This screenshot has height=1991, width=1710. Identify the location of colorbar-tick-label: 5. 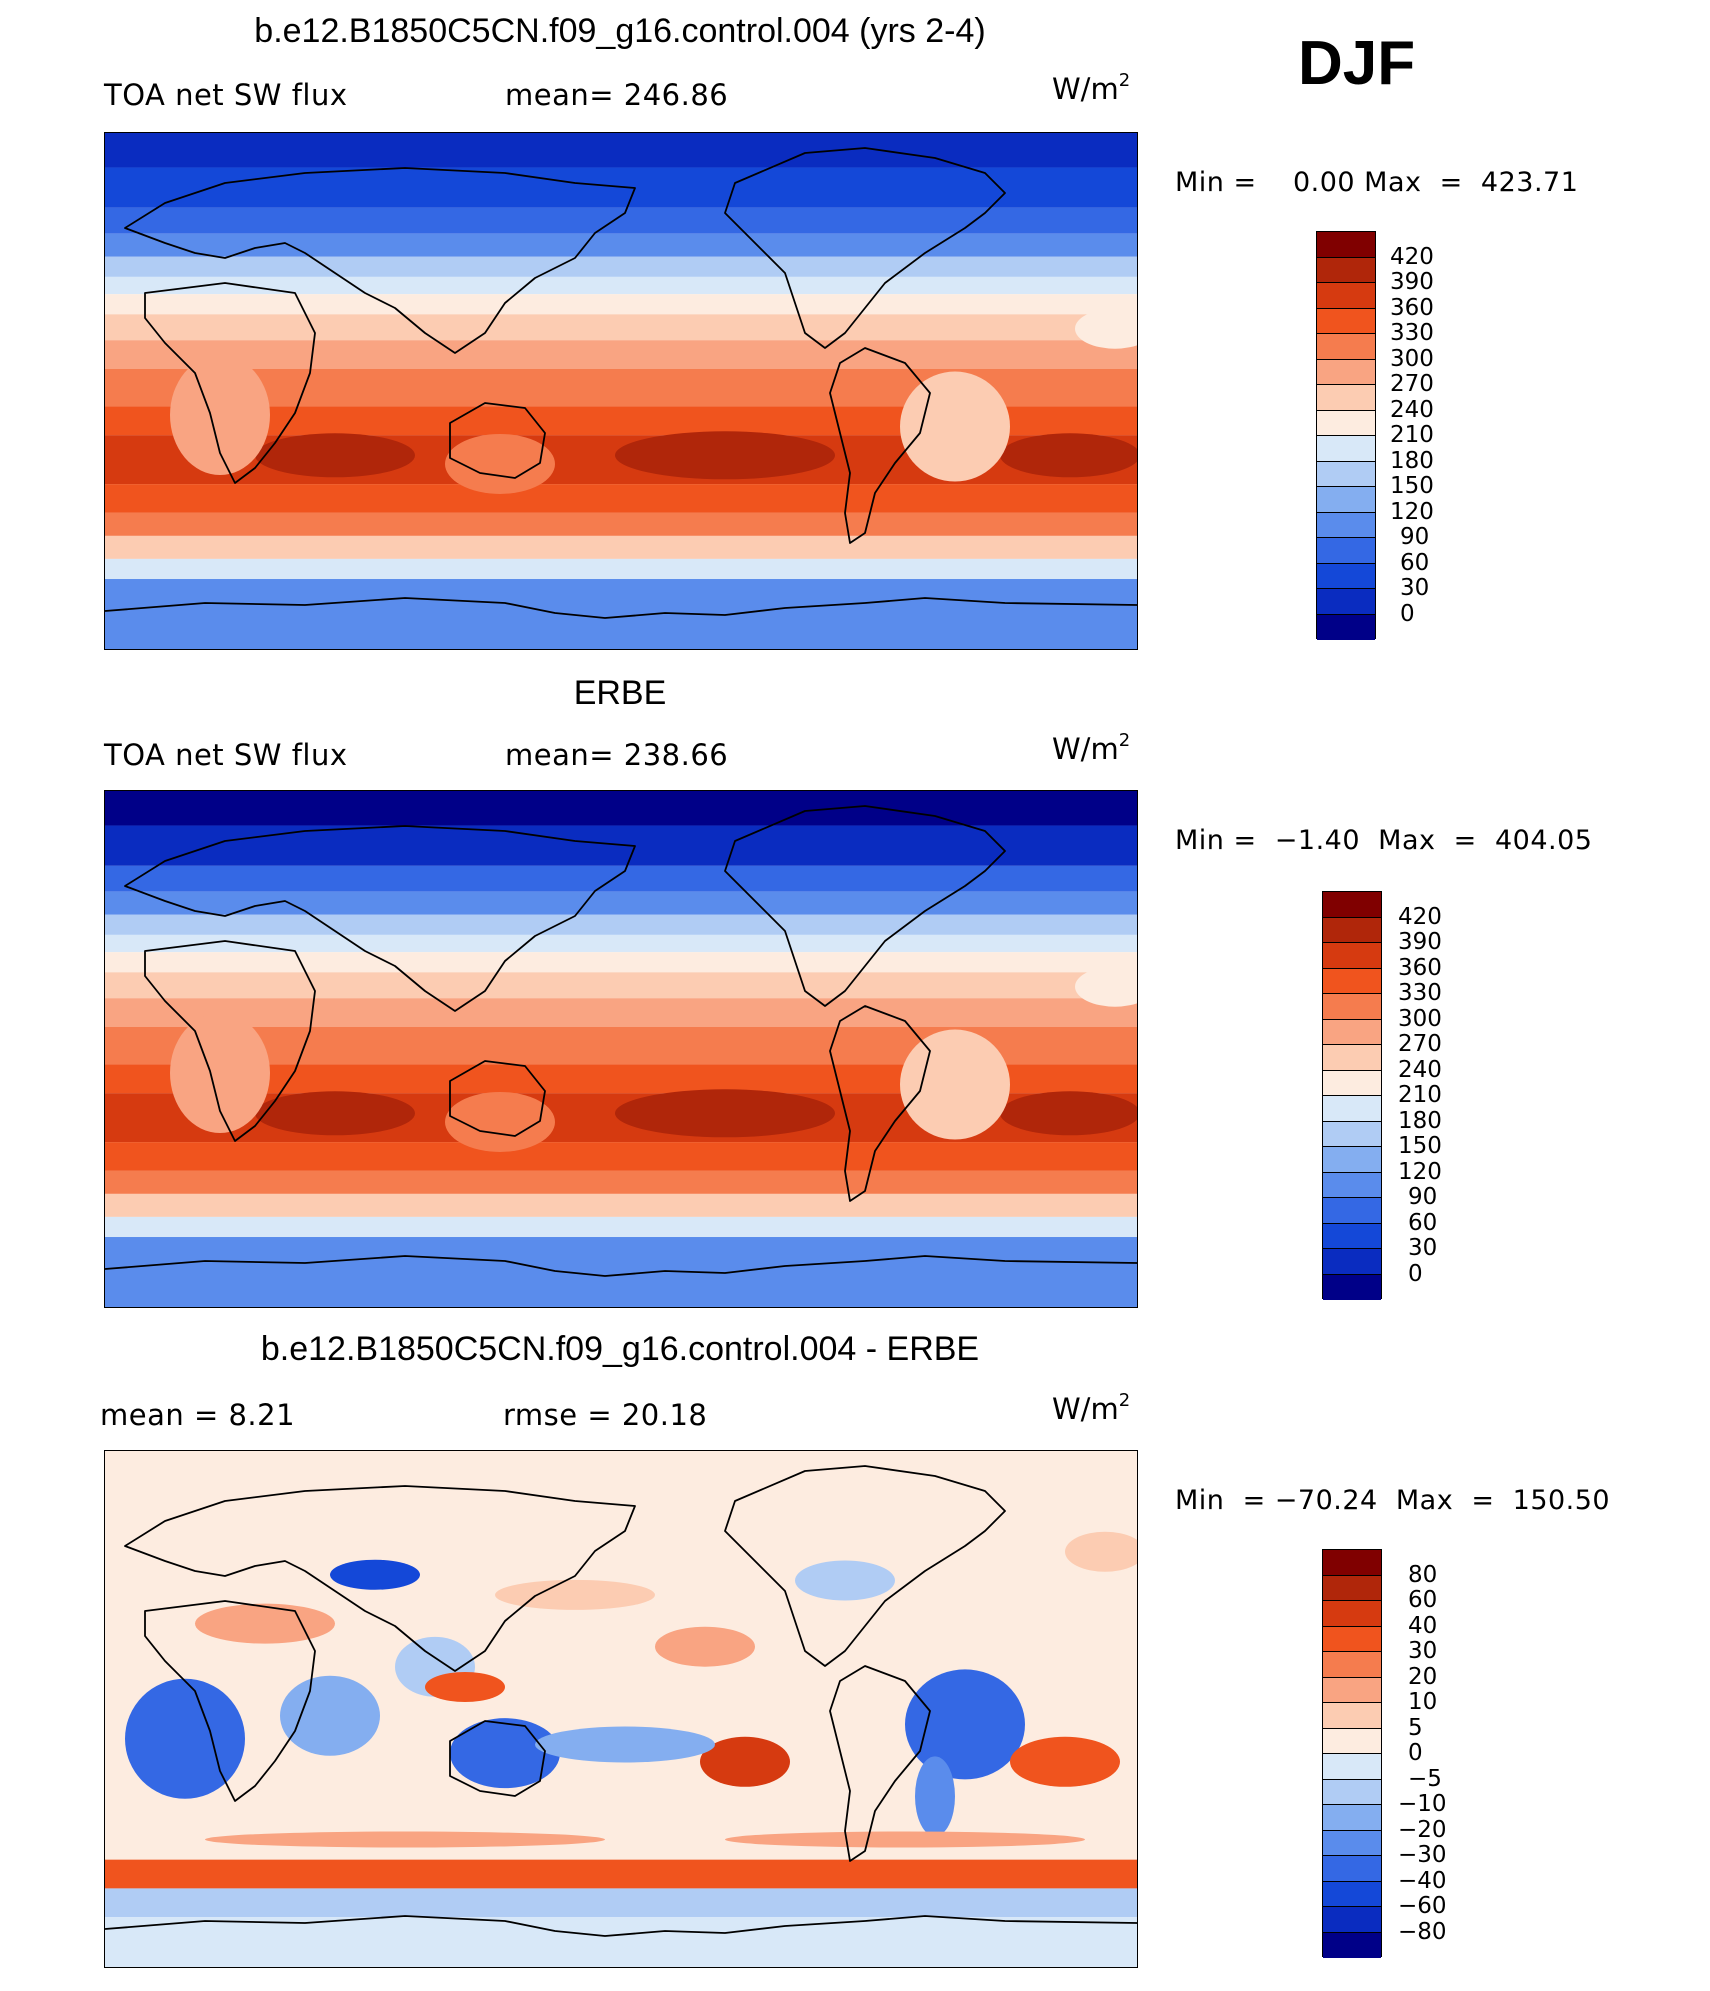
(1415, 1727).